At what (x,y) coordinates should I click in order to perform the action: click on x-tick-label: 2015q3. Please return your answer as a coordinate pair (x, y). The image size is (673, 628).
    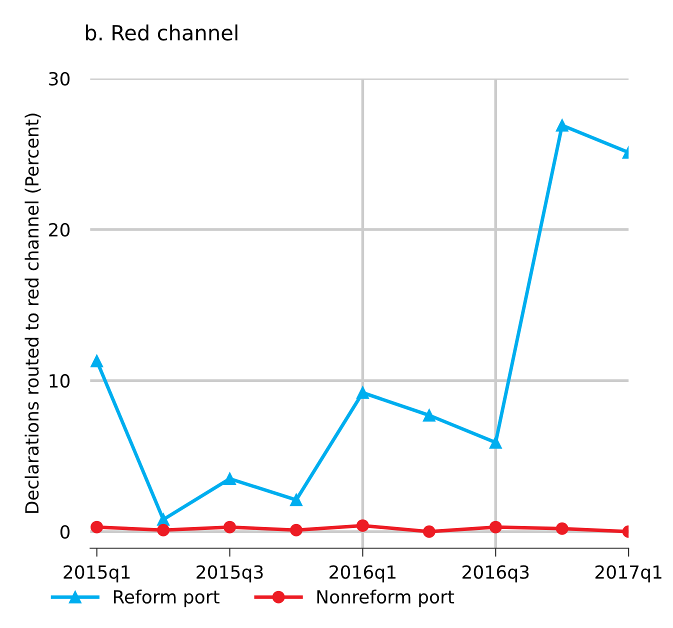
    Looking at the image, I should click on (229, 573).